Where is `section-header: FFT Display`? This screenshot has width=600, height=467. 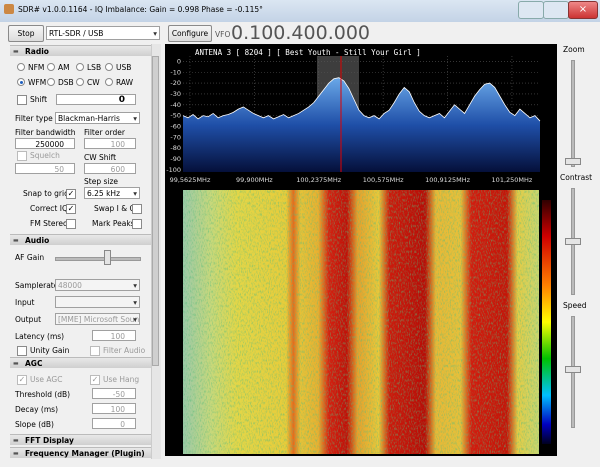
section-header: FFT Display is located at coordinates (80, 440).